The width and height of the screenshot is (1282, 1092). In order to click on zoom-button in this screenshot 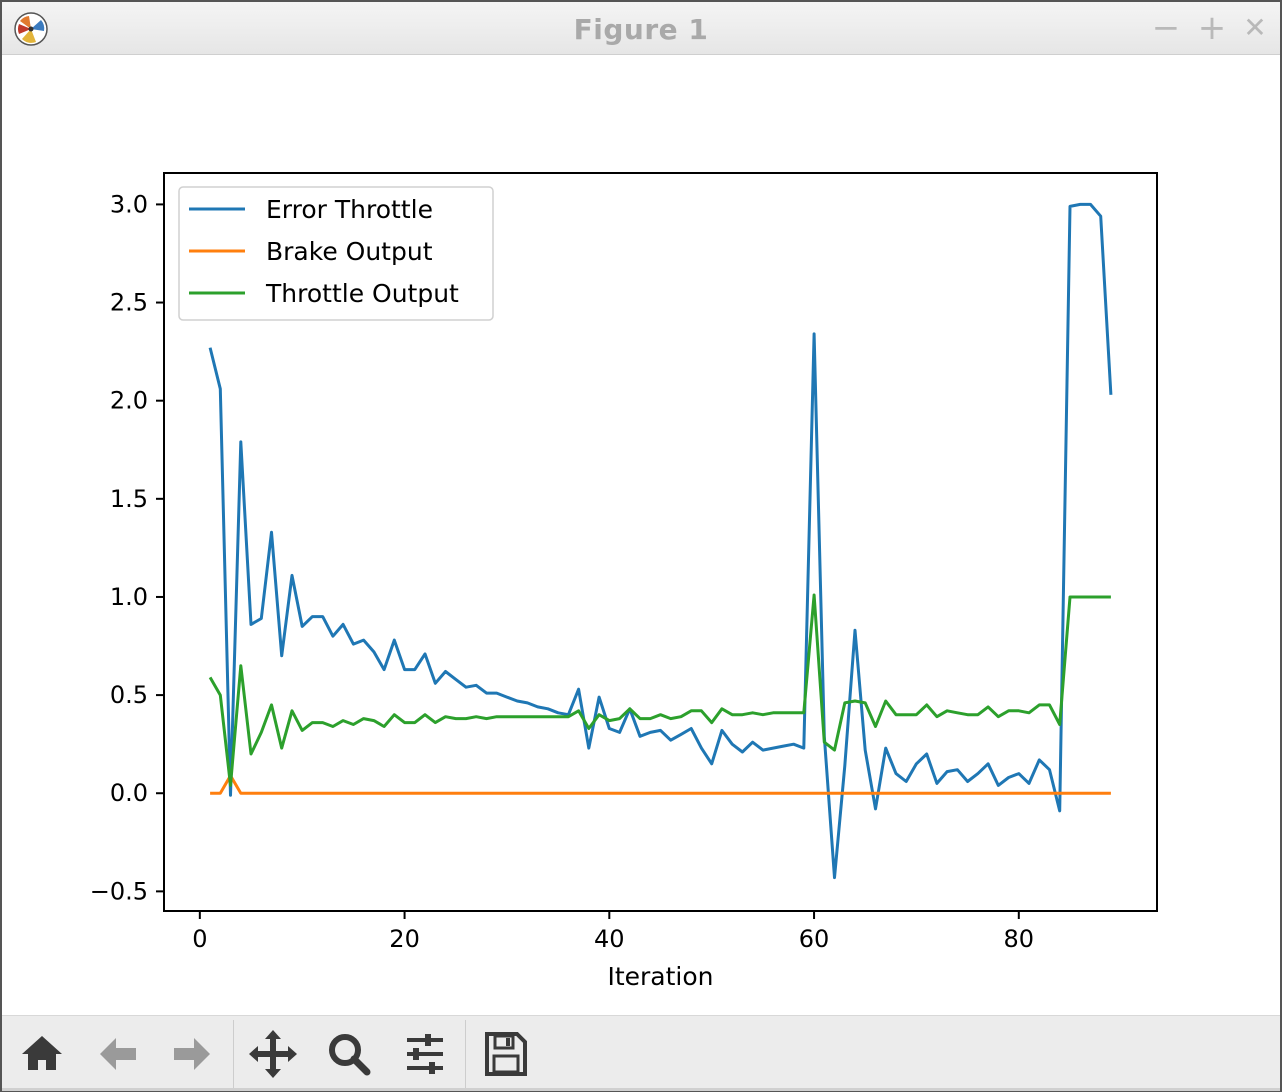, I will do `click(349, 1054)`.